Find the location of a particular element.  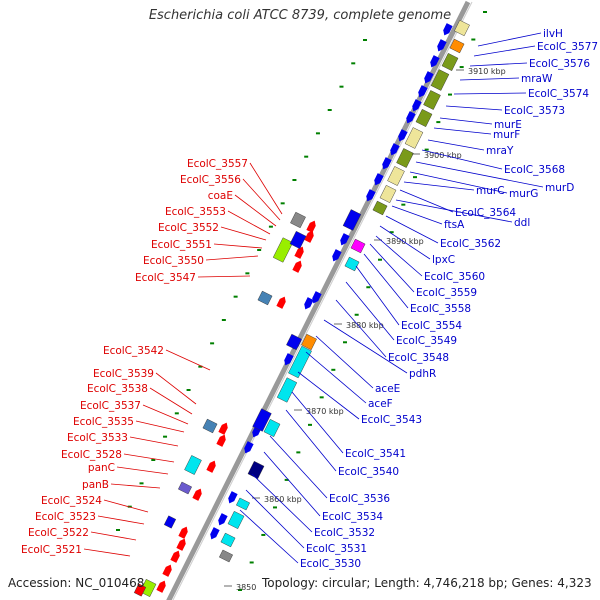

forward-gene-label: pdhR is located at coordinates (422, 374).